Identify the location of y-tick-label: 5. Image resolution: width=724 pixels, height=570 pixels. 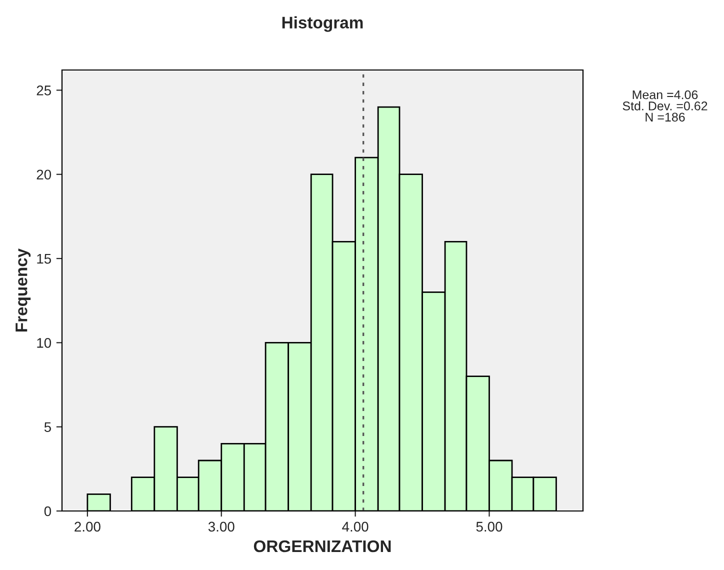
(47, 427).